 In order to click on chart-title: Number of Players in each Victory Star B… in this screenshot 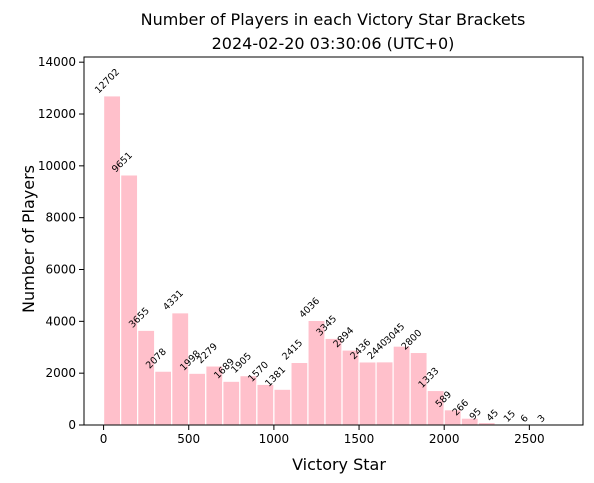, I will do `click(333, 19)`.